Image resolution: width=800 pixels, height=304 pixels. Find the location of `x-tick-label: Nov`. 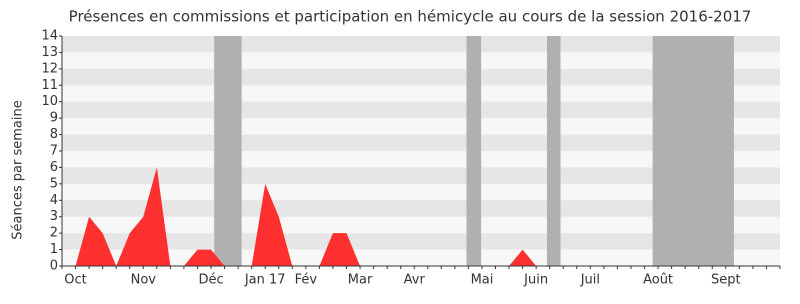

x-tick-label: Nov is located at coordinates (144, 280).